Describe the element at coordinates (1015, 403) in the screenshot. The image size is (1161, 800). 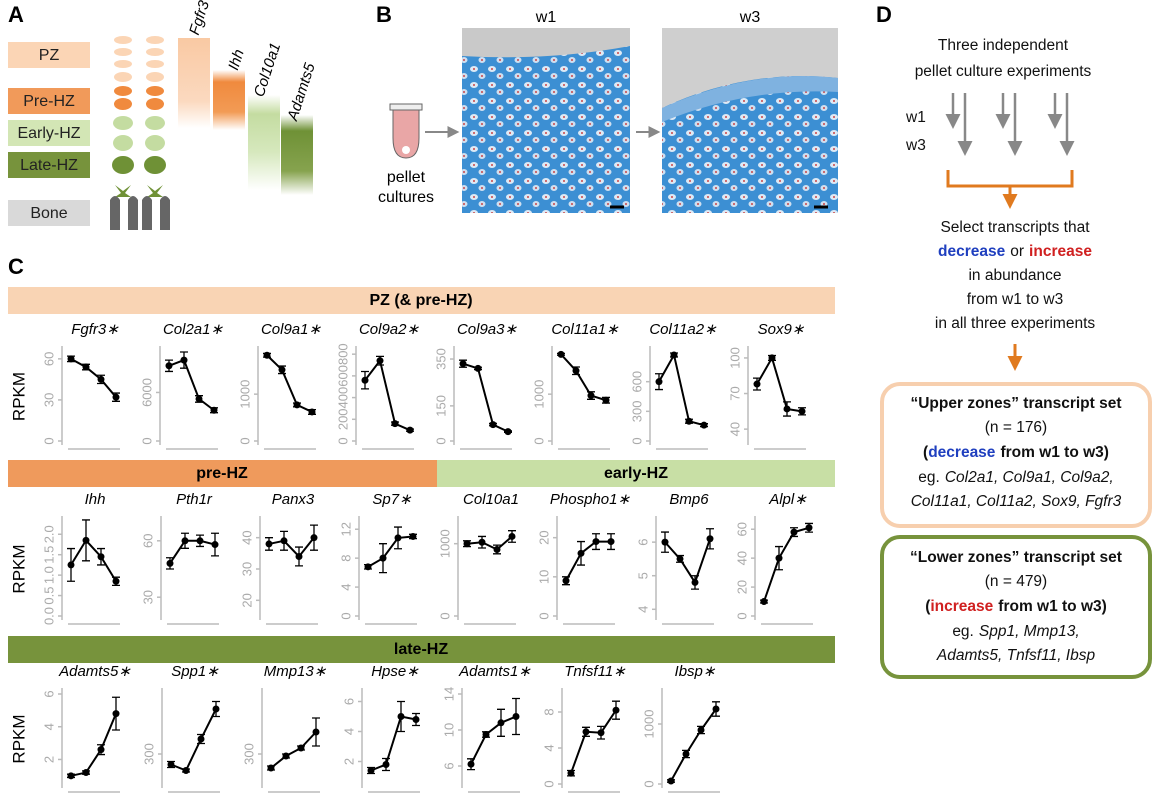
I see `box-title: “Upper zones” transcript set` at that location.